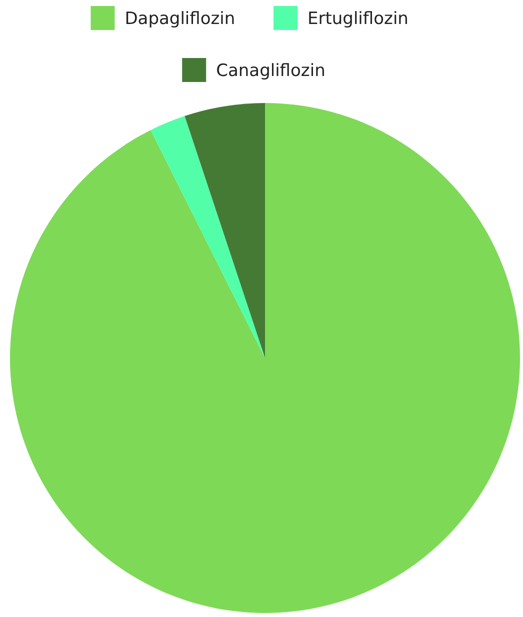 This screenshot has width=523, height=617. What do you see at coordinates (271, 71) in the screenshot?
I see `legend-label: Canagliflozin` at bounding box center [271, 71].